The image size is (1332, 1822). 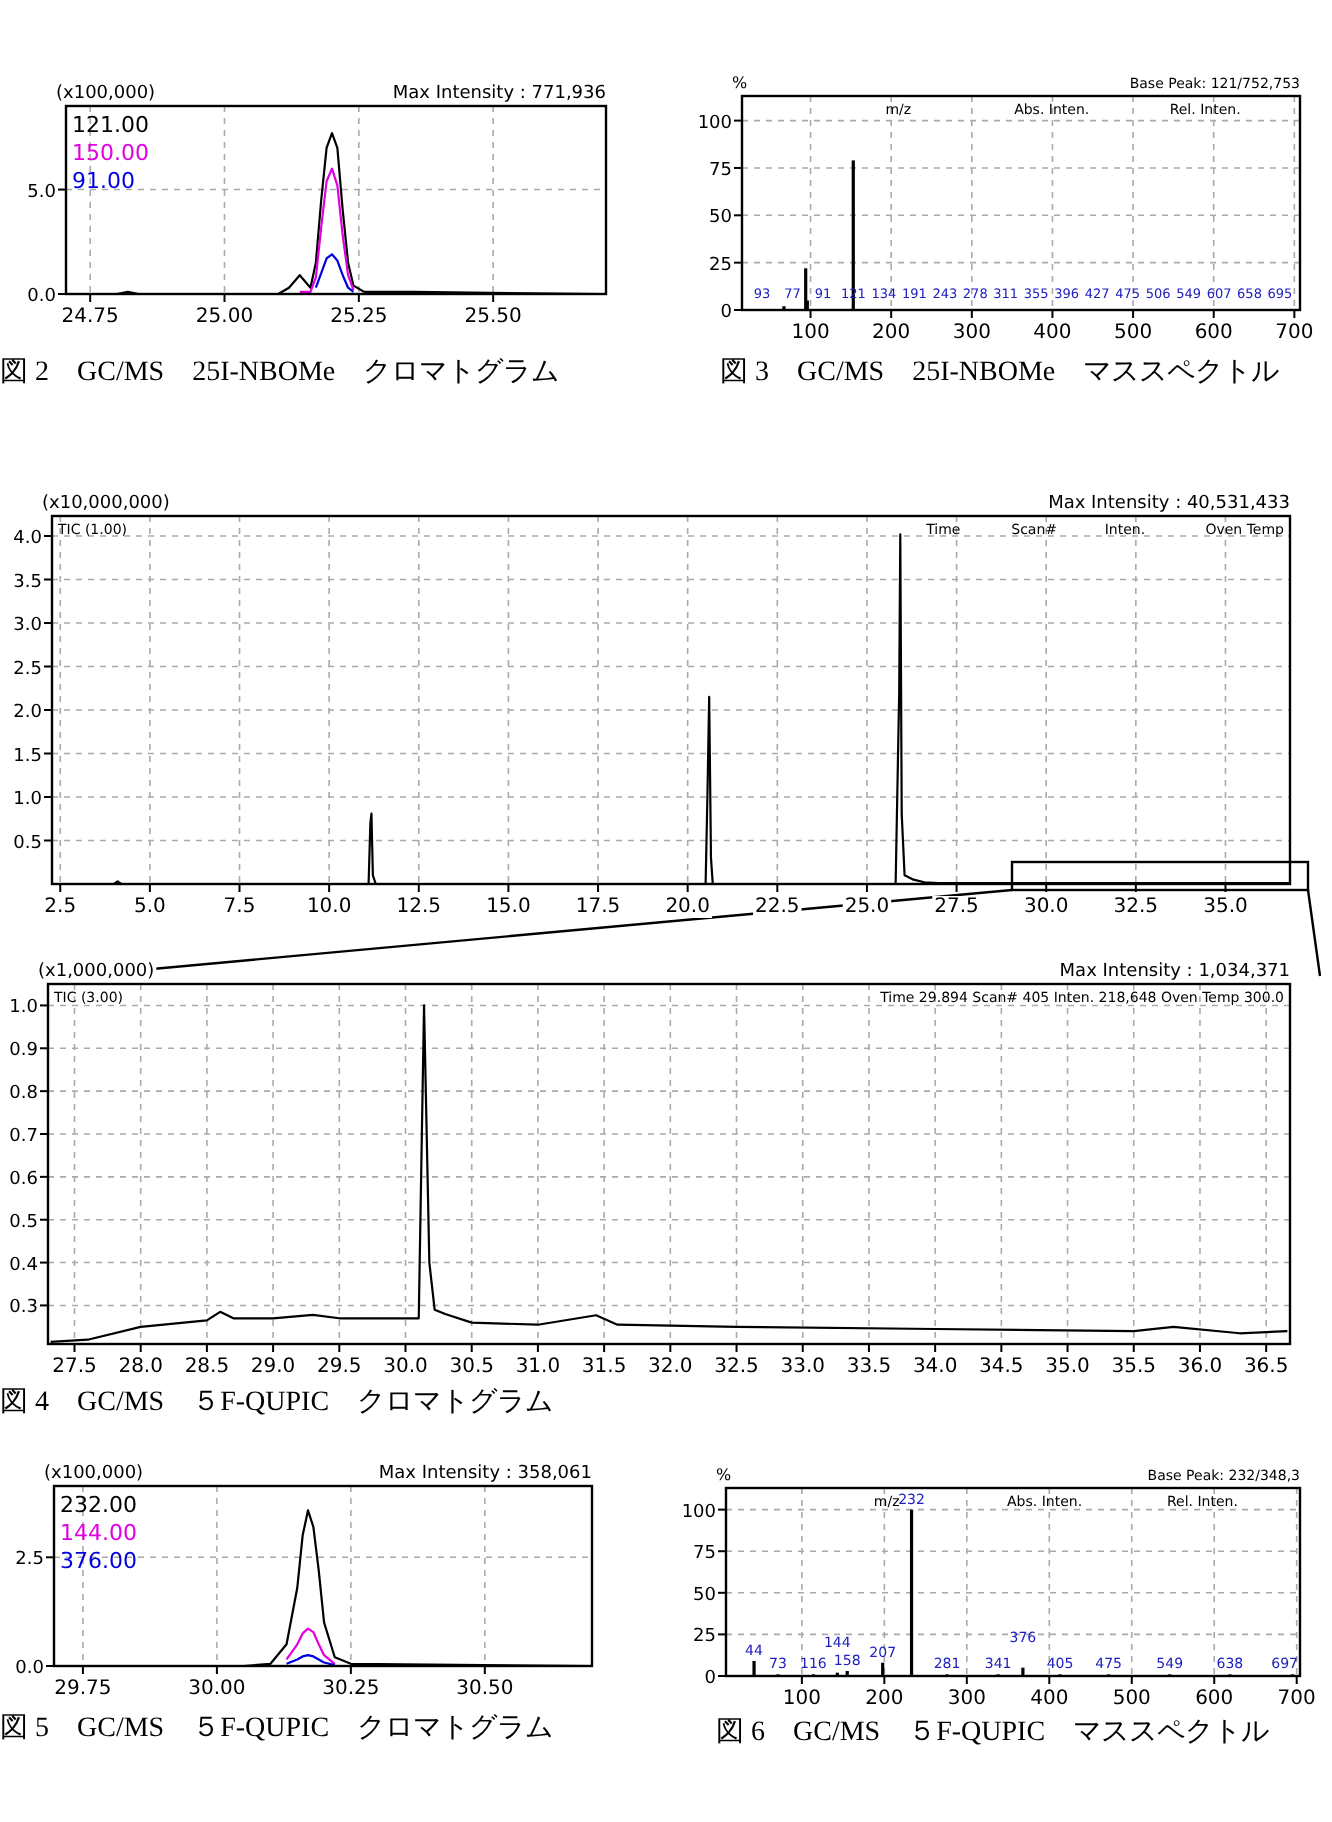 What do you see at coordinates (28, 626) in the screenshot?
I see `y-tick-label: 3.0` at bounding box center [28, 626].